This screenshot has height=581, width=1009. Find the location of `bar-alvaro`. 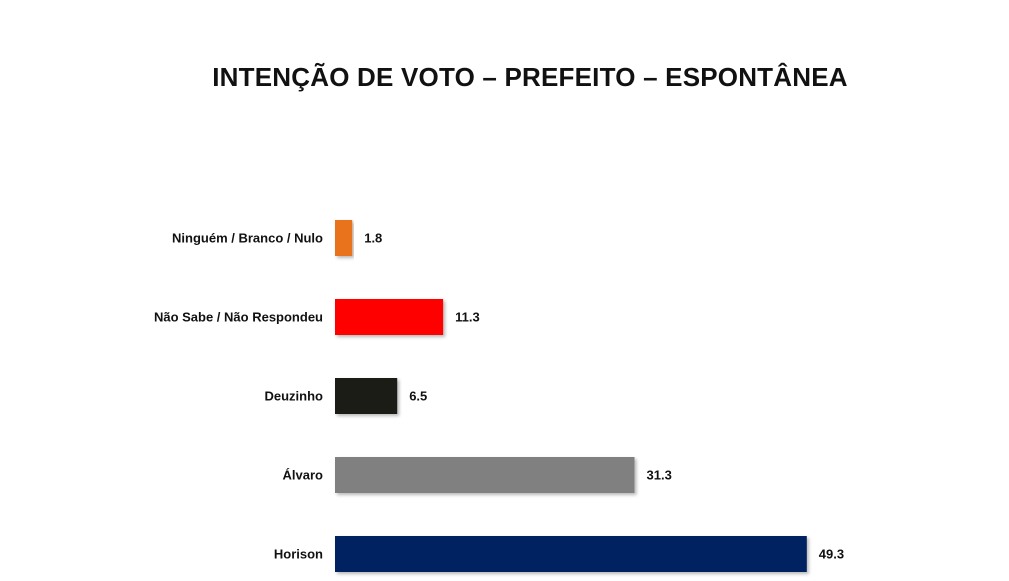

bar-alvaro is located at coordinates (485, 475).